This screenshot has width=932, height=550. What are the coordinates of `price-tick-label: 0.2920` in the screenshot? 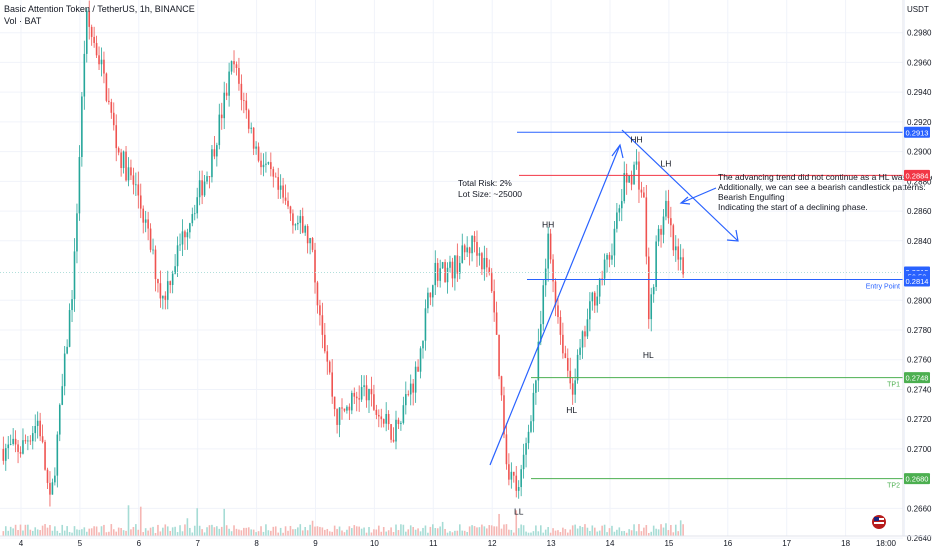 It's located at (919, 122).